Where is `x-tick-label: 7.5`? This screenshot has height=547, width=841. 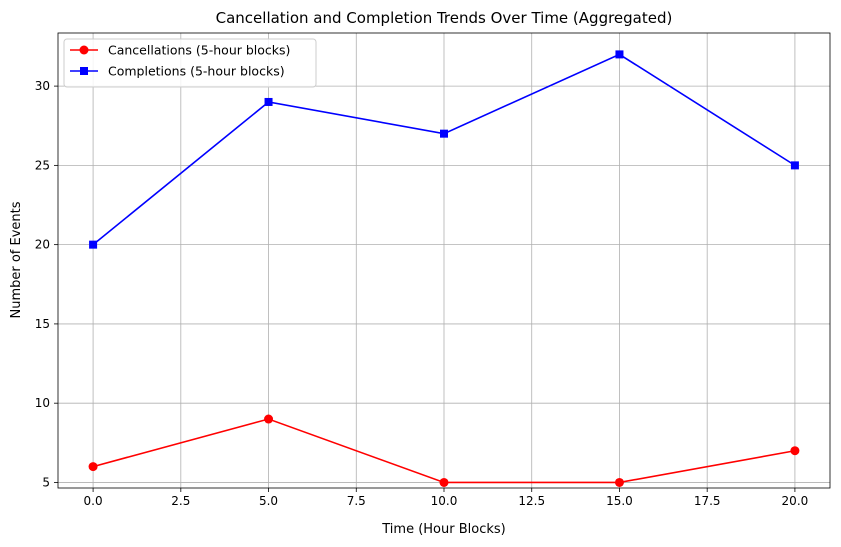
x-tick-label: 7.5 is located at coordinates (356, 501).